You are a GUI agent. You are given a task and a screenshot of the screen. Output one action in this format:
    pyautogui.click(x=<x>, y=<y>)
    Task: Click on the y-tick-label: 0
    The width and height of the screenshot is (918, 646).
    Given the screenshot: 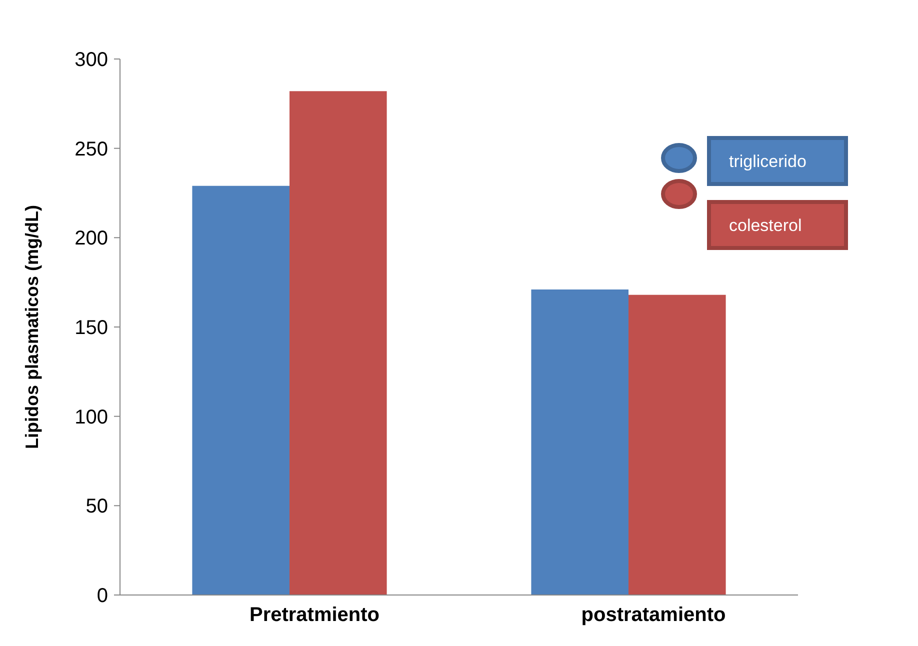 What is the action you would take?
    pyautogui.click(x=102, y=596)
    